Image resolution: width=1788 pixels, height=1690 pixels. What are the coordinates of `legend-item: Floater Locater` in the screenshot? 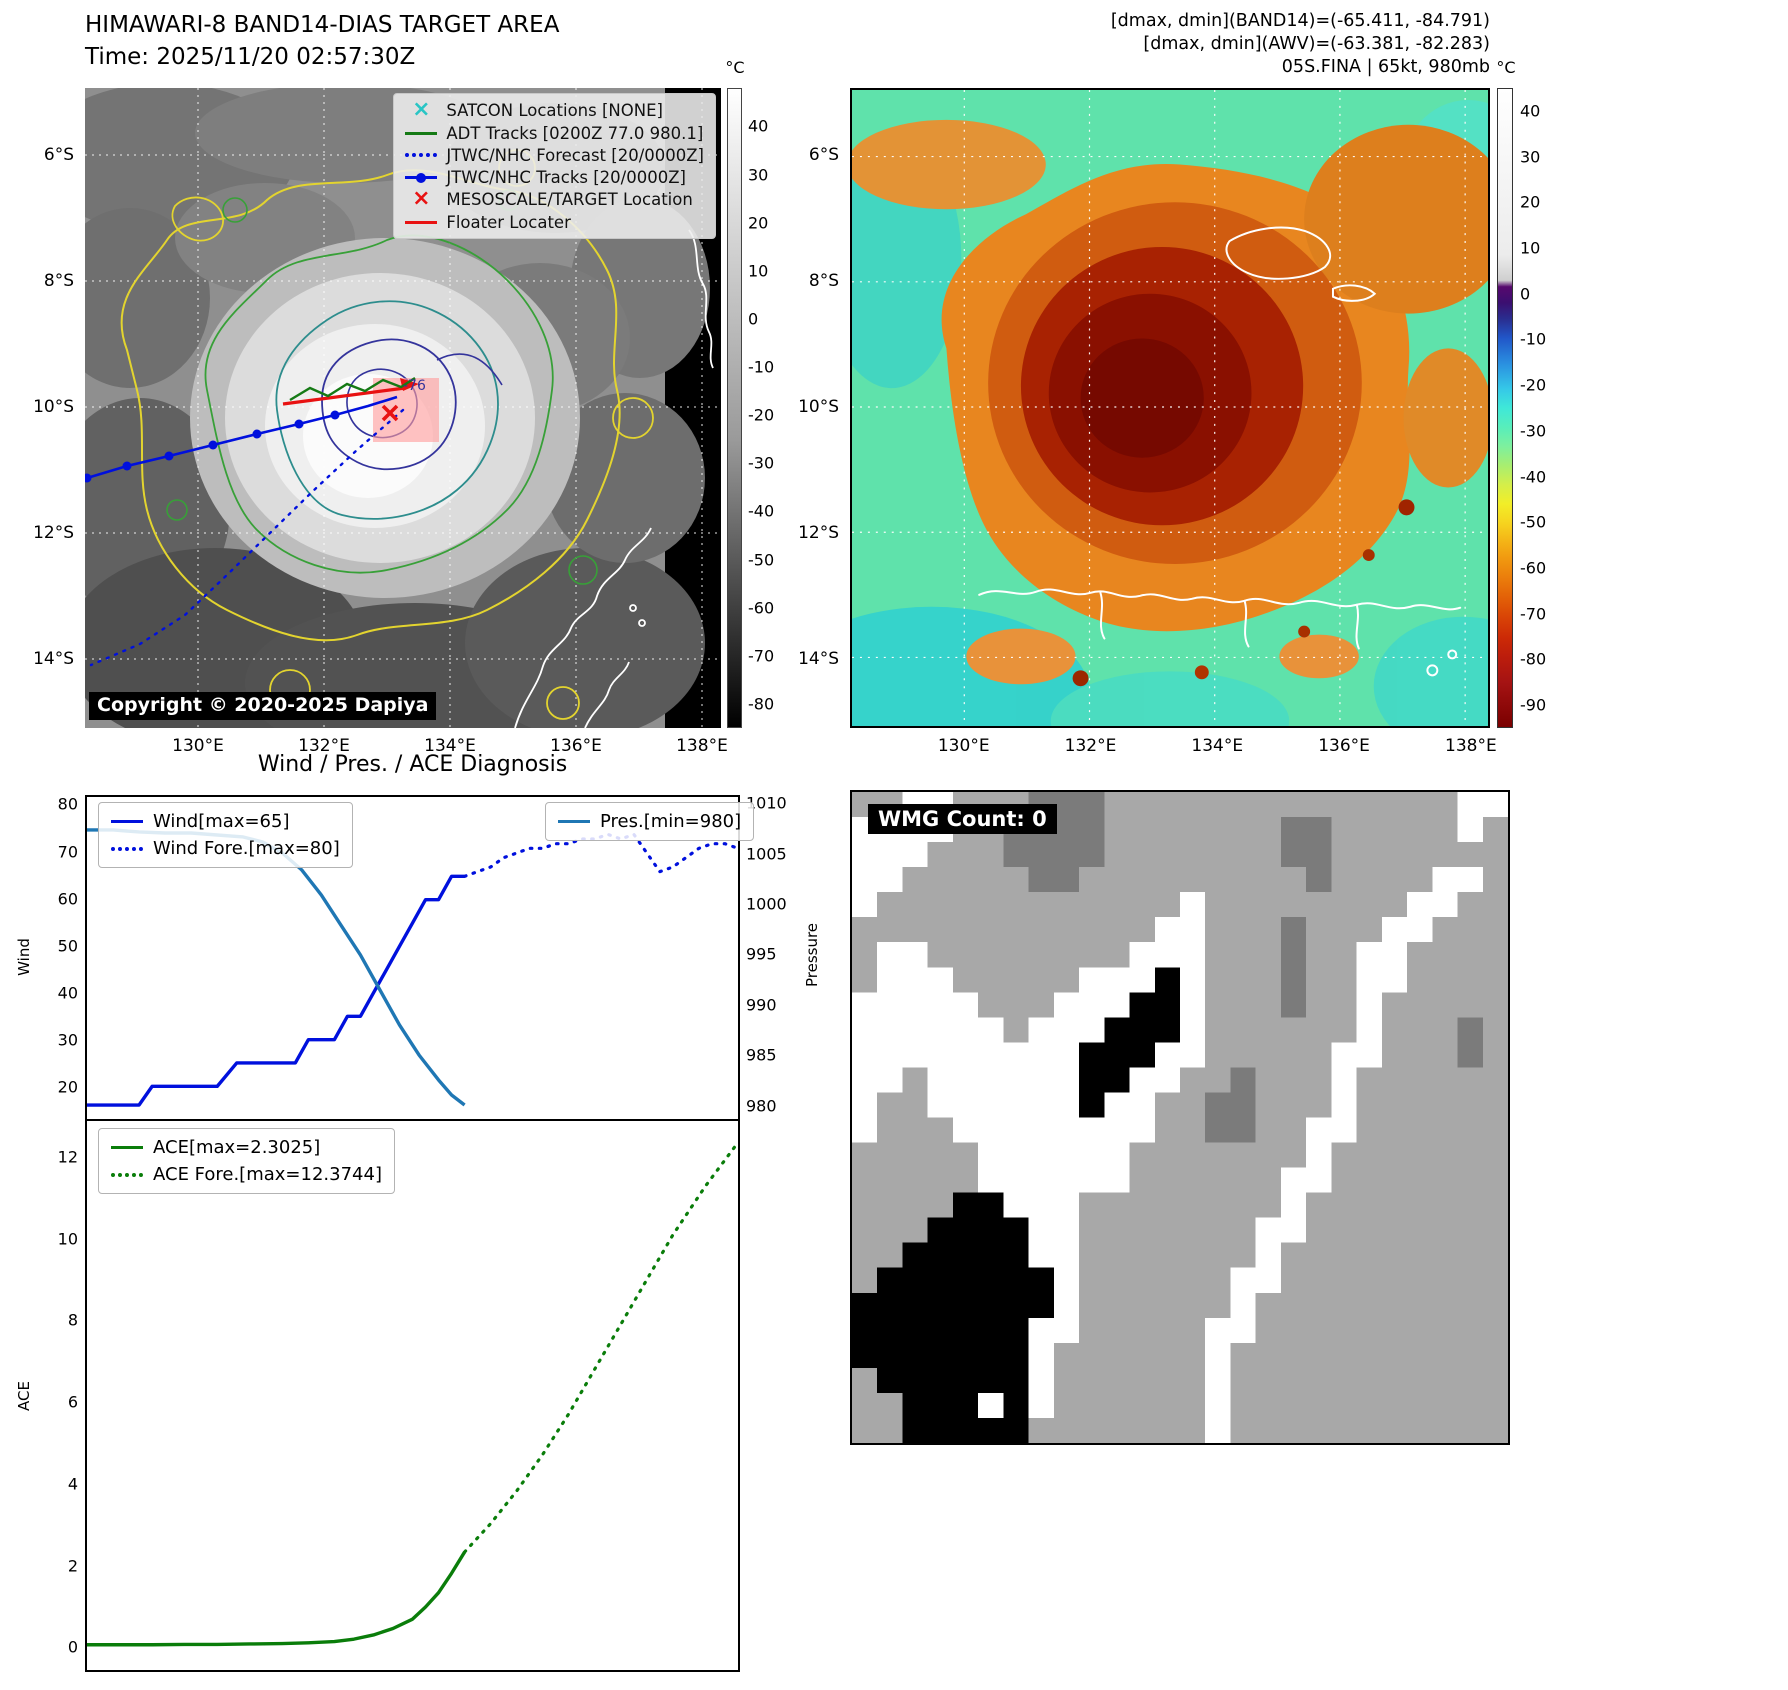 It's located at (554, 222).